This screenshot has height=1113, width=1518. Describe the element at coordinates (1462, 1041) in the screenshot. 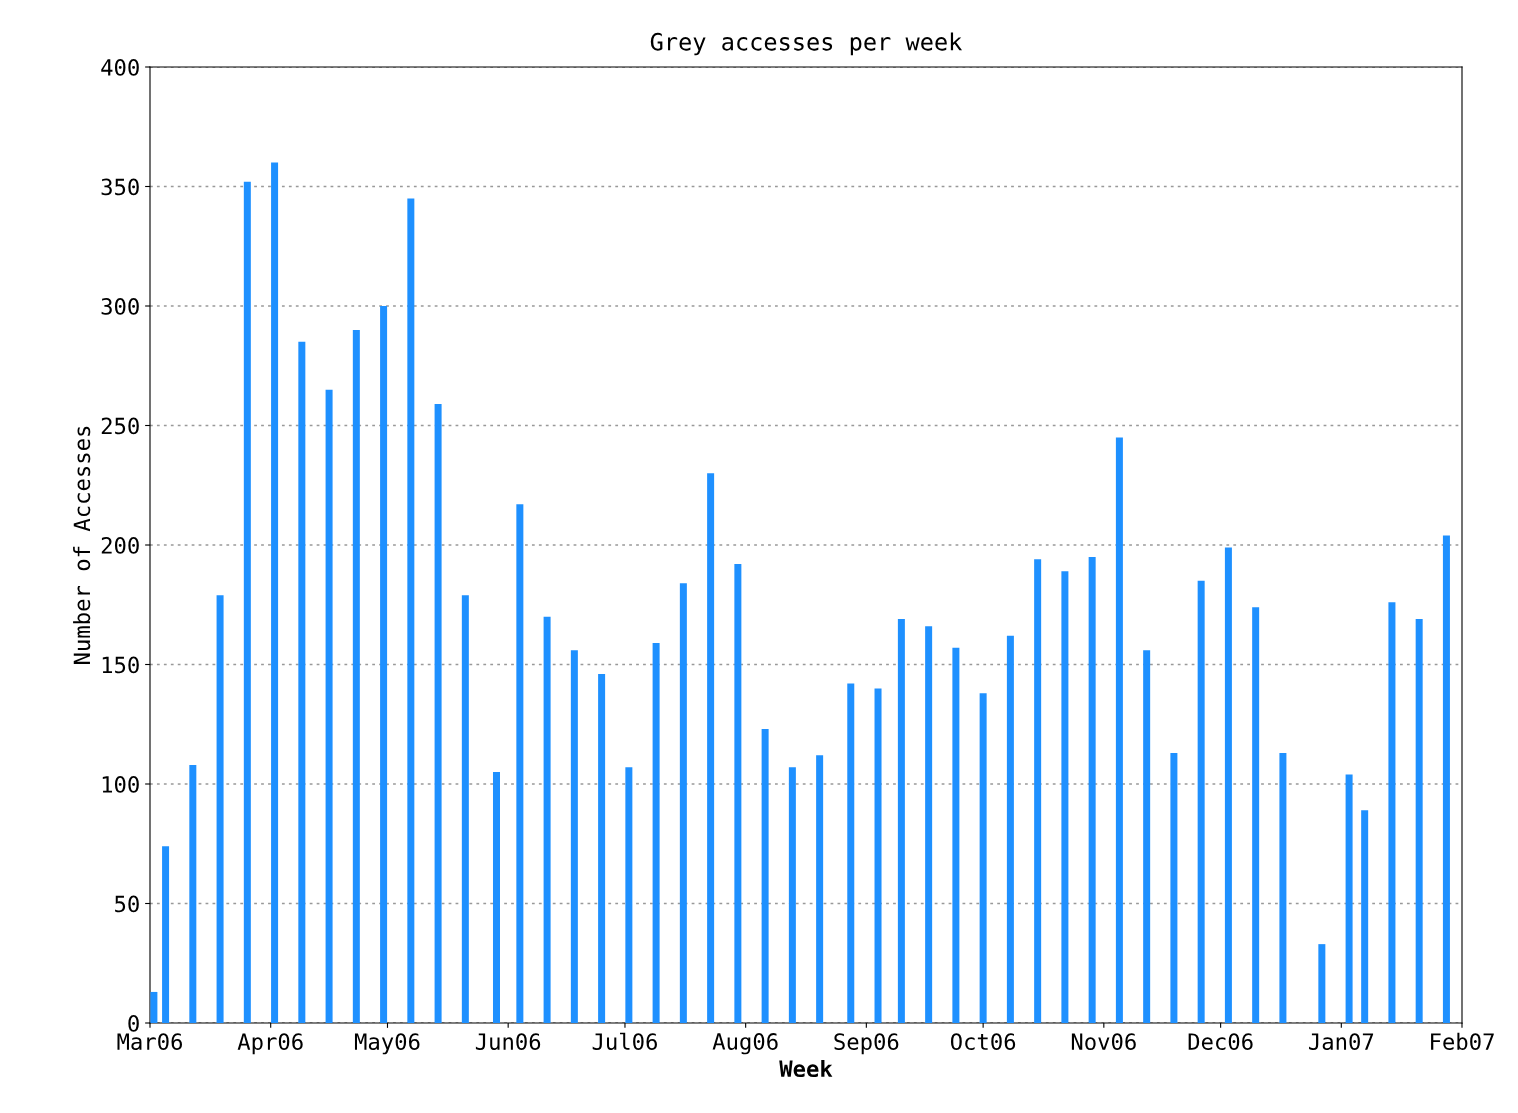

I see `x-tick-label: Feb07` at that location.